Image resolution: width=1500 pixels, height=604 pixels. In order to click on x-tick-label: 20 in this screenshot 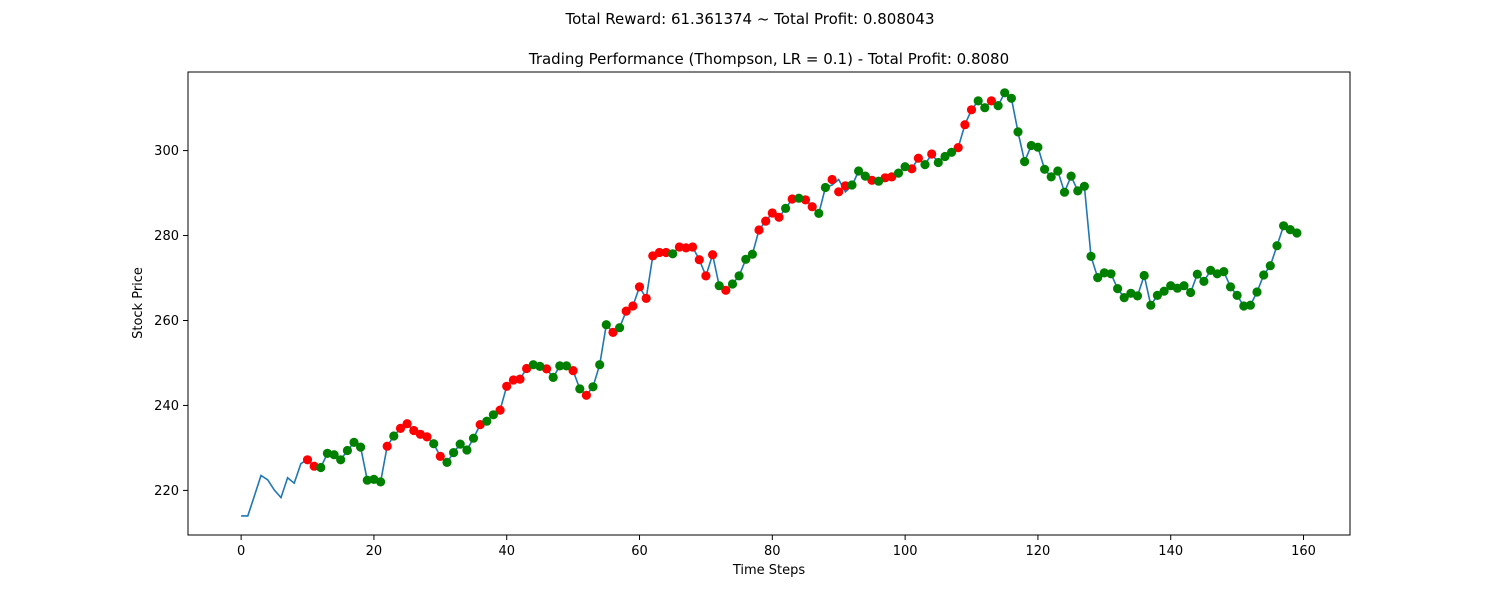, I will do `click(374, 551)`.